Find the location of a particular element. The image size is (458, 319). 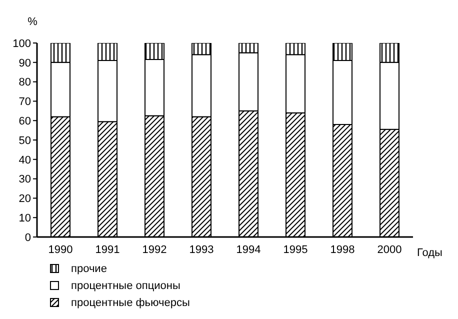

y-tick-label: 0 is located at coordinates (27, 238).